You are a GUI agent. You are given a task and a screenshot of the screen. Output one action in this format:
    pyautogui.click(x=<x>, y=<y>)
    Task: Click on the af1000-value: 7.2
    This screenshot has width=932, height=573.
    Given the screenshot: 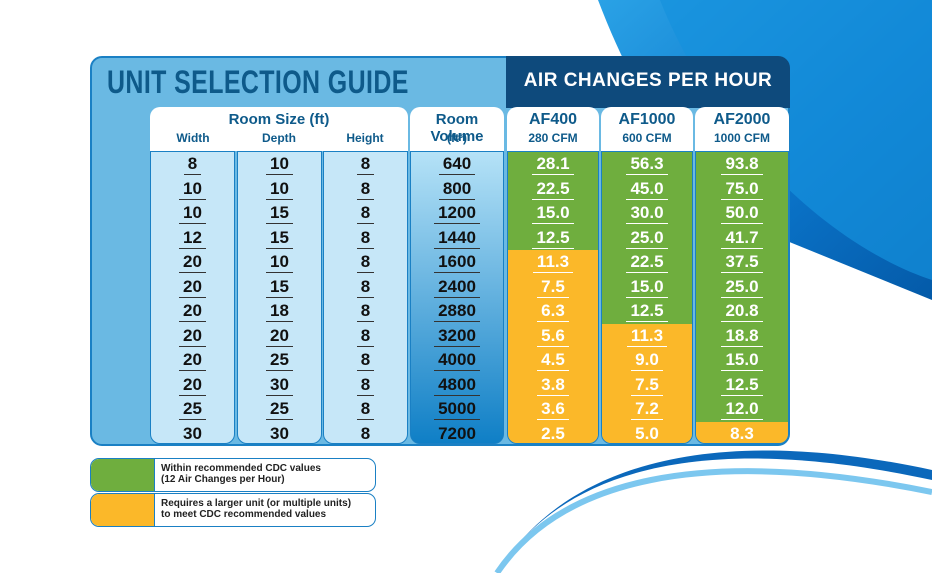 What is the action you would take?
    pyautogui.click(x=647, y=409)
    